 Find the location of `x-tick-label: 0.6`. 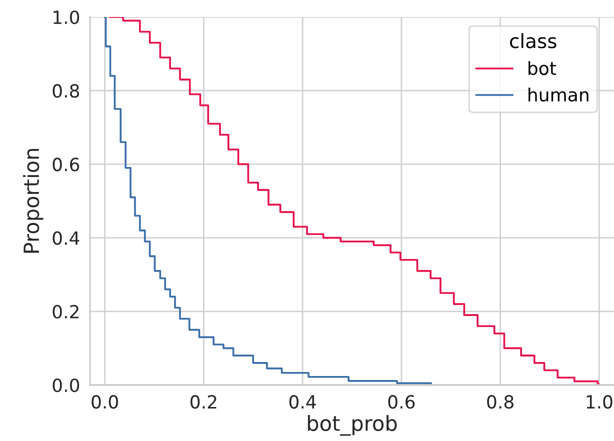

x-tick-label: 0.6 is located at coordinates (401, 402).